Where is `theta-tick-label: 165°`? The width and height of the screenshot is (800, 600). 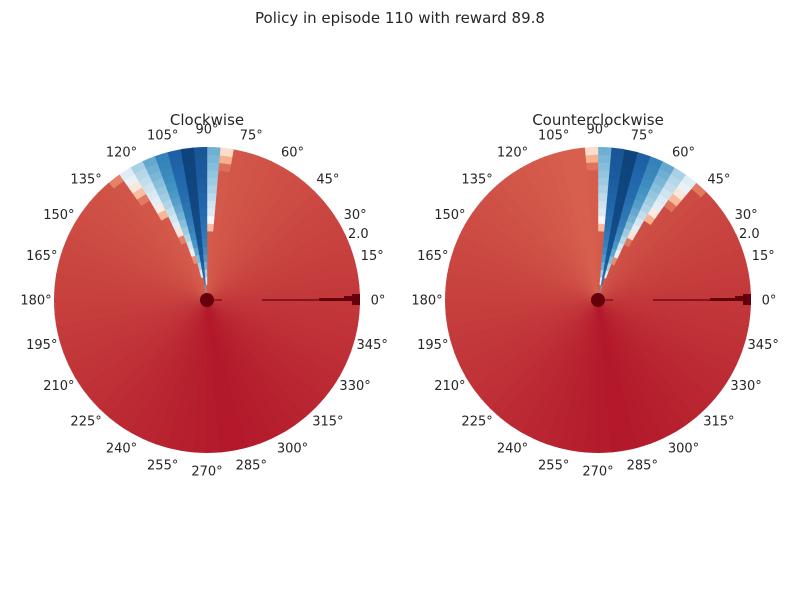
theta-tick-label: 165° is located at coordinates (41, 256).